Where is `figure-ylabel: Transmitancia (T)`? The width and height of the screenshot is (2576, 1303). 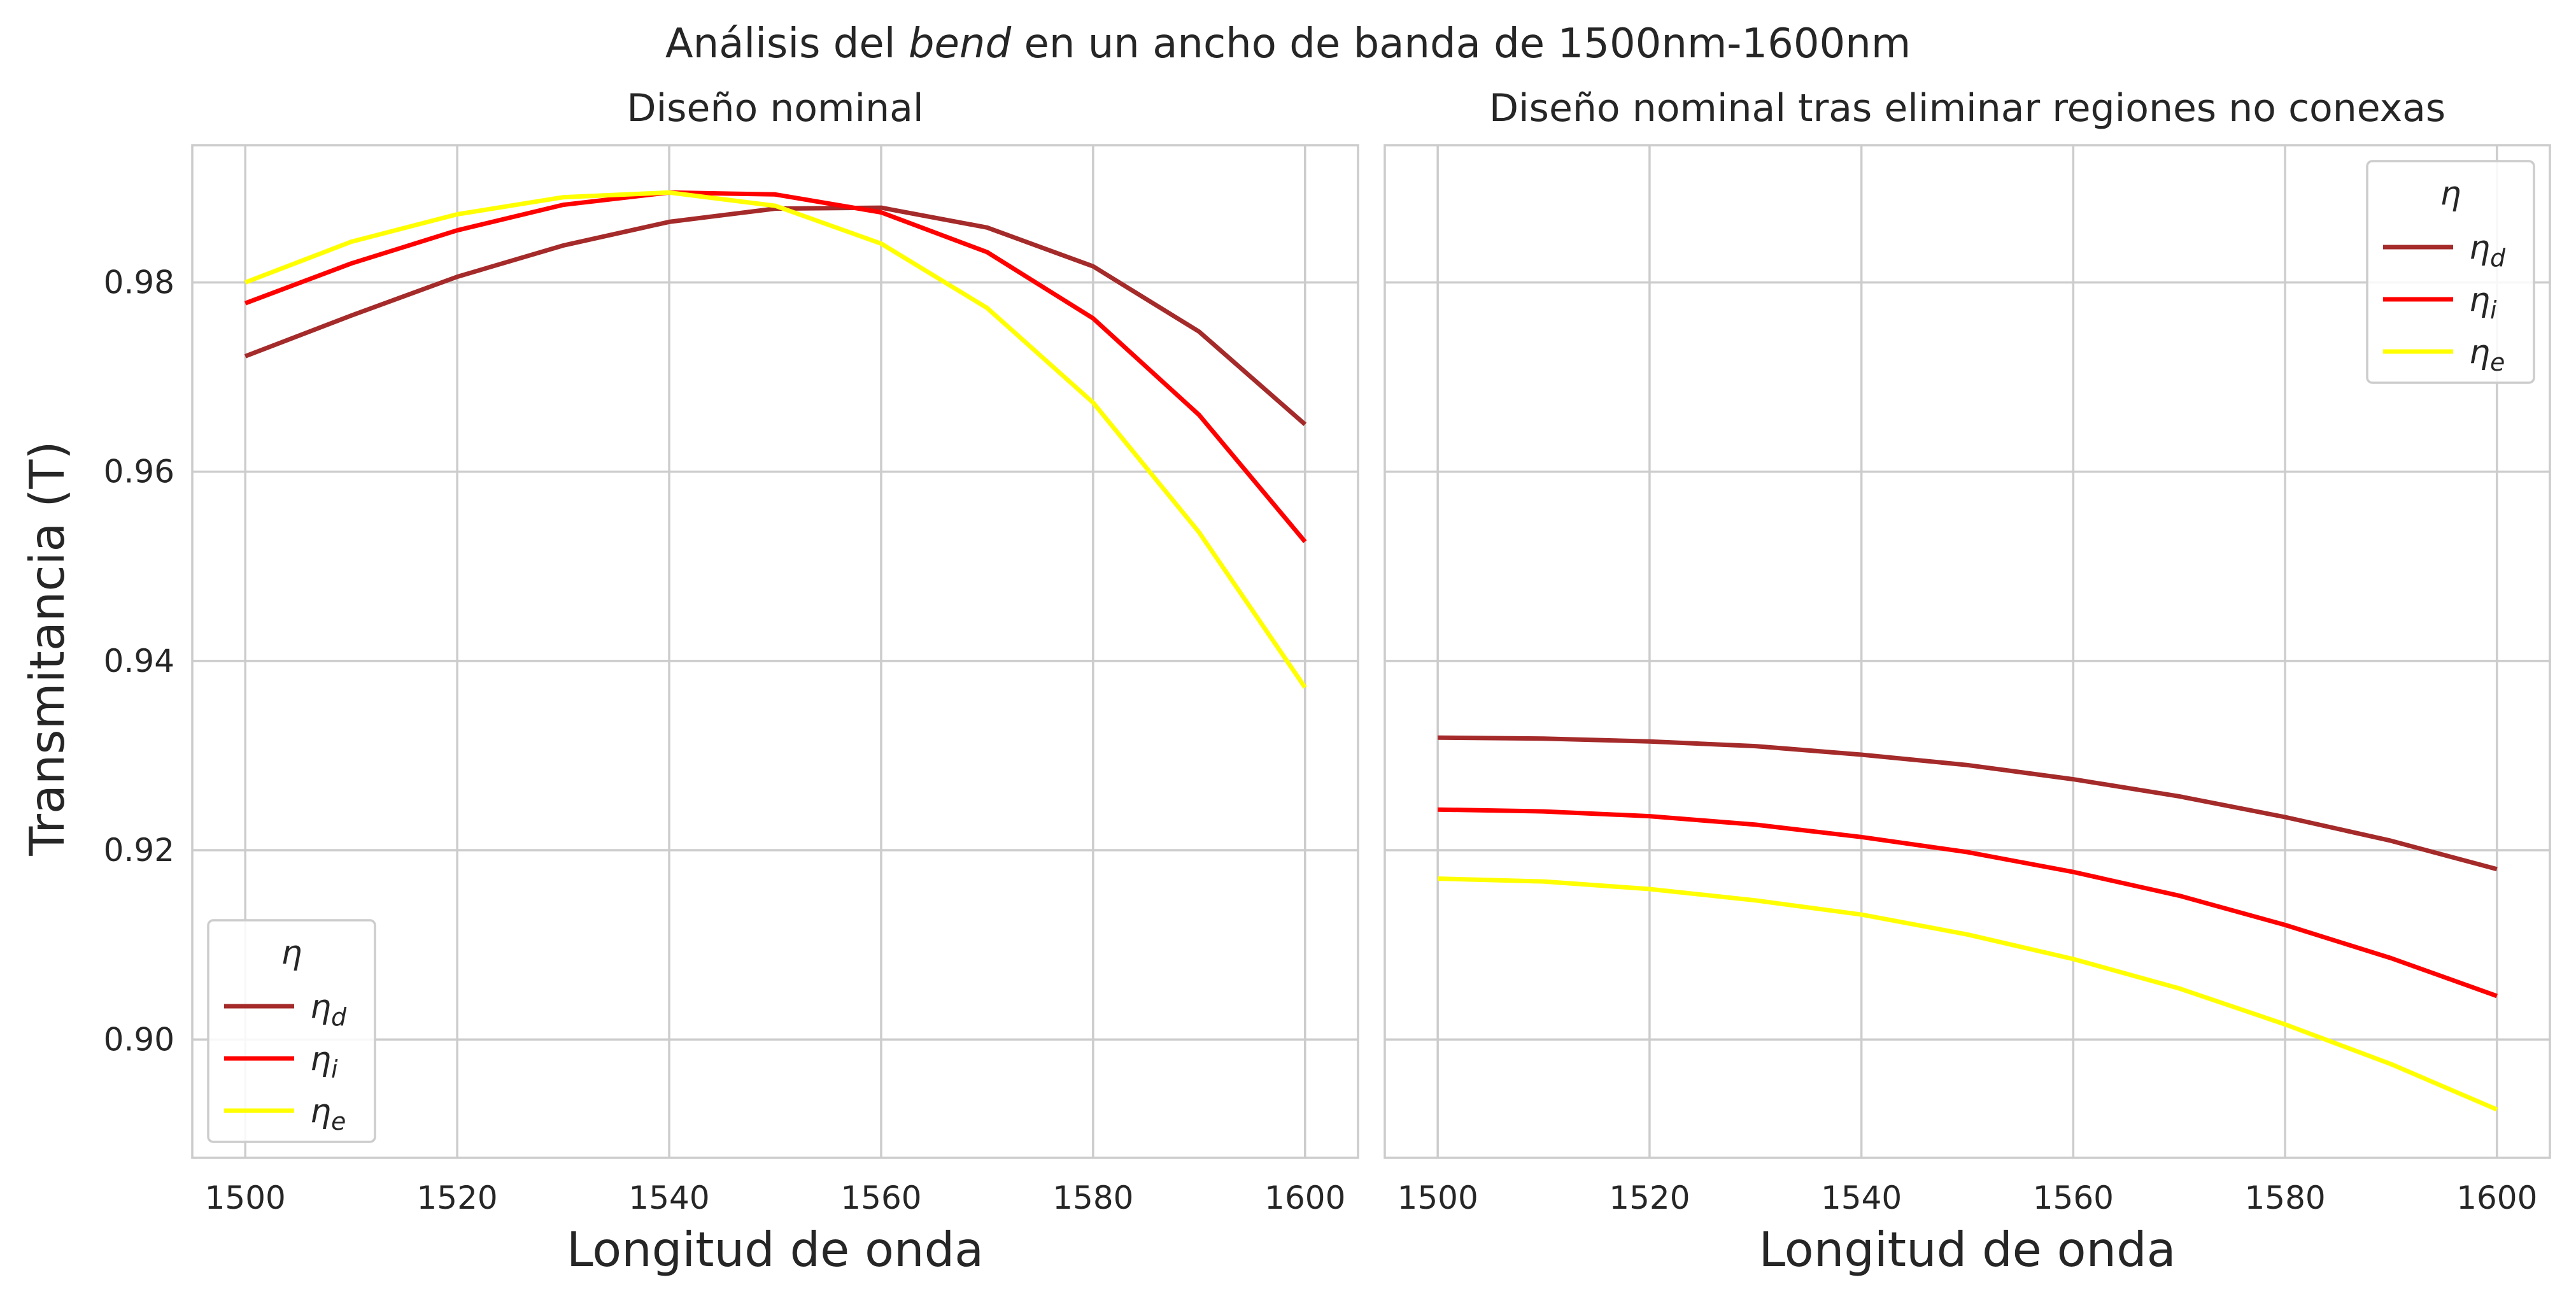 figure-ylabel: Transmitancia (T) is located at coordinates (47, 648).